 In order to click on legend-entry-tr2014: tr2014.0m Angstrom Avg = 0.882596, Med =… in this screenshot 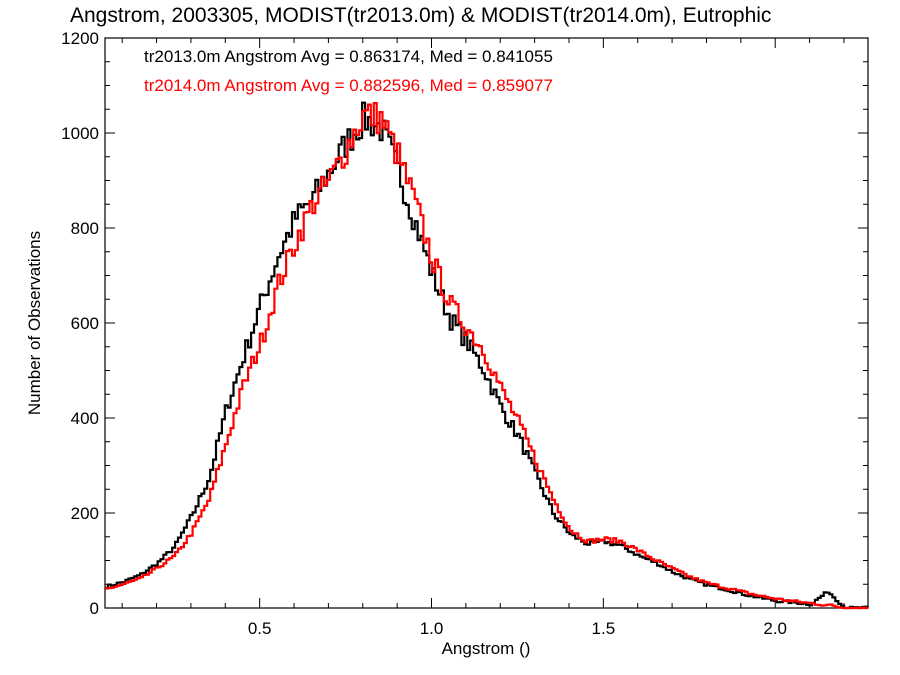, I will do `click(348, 85)`.